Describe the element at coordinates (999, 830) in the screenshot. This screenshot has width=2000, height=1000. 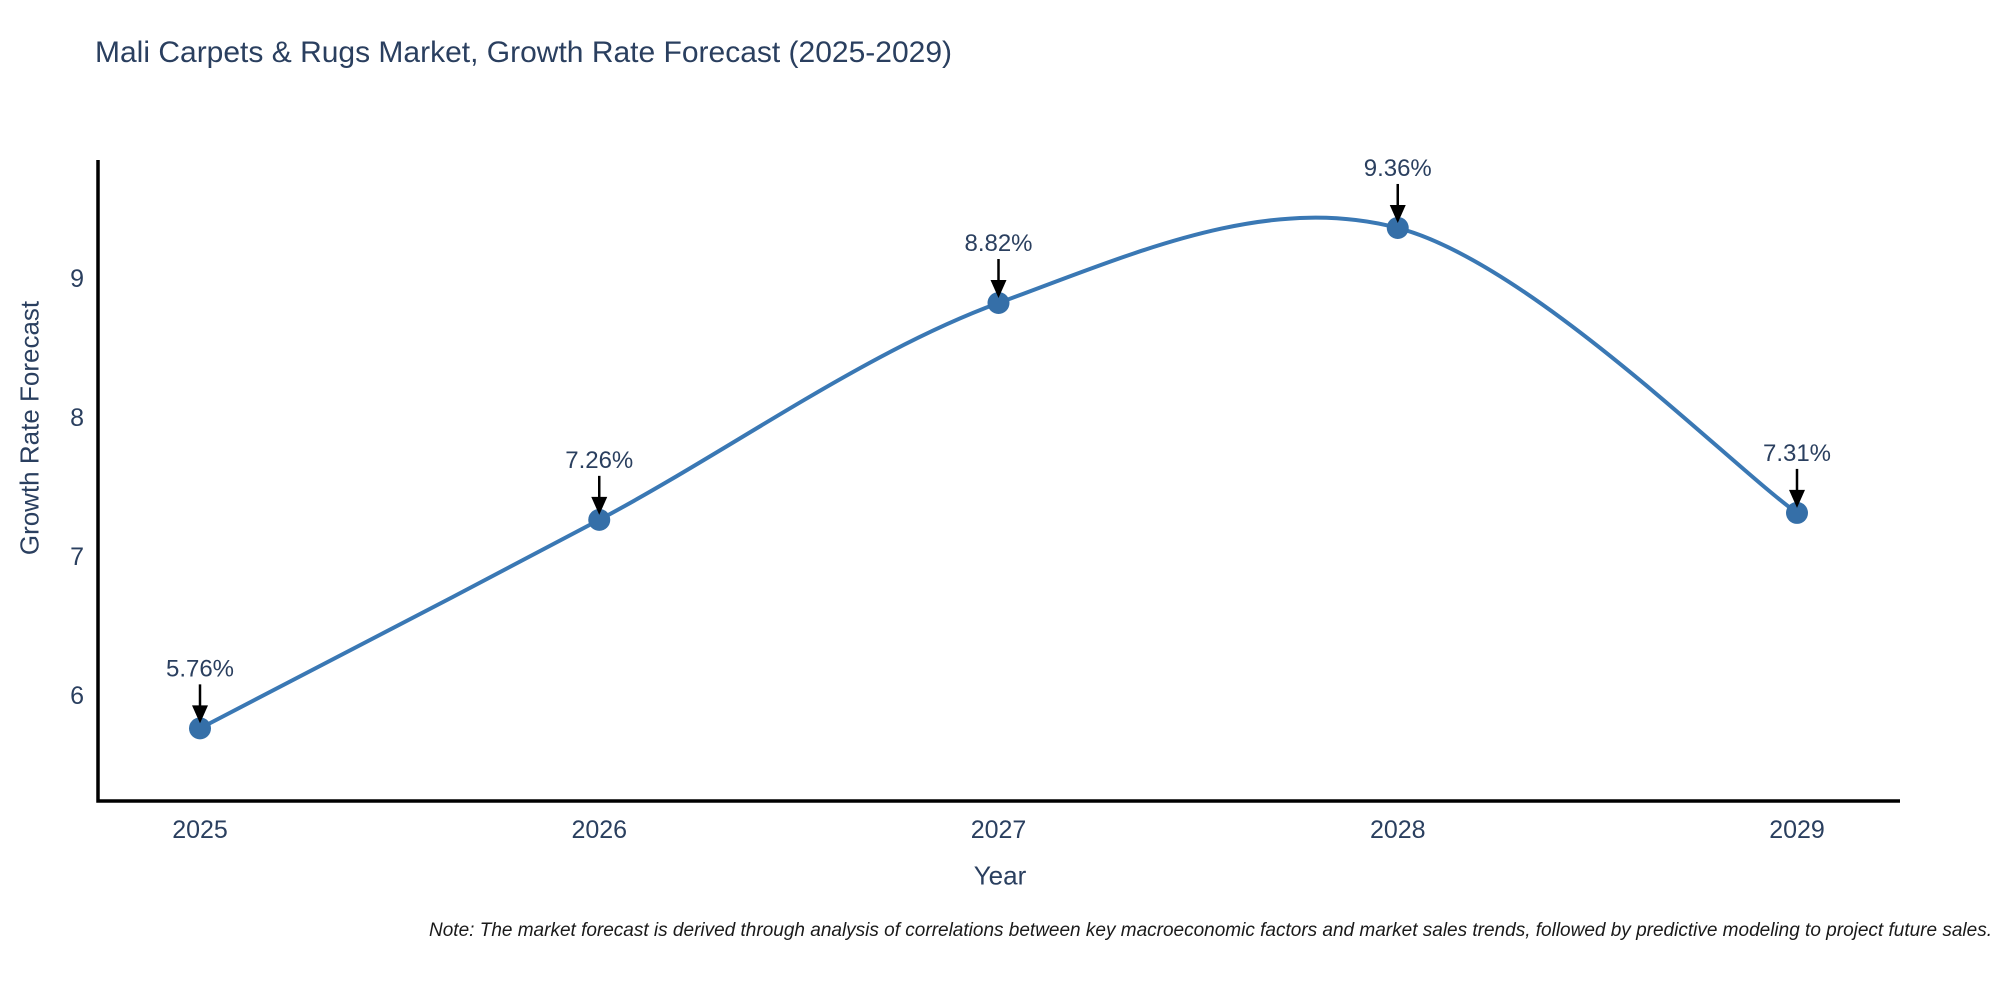
I see `x-tick-label: 2027` at that location.